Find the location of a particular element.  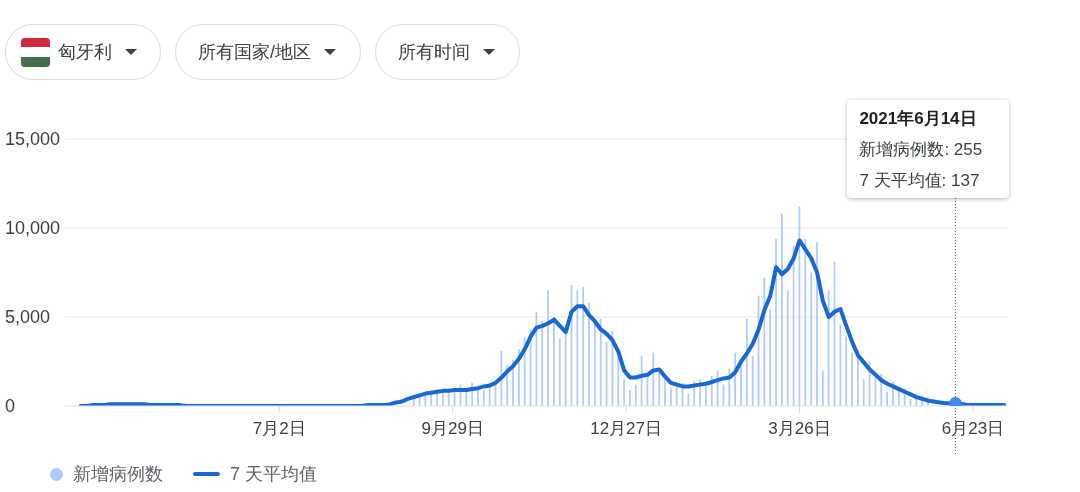

text: 2021年6月14日 is located at coordinates (918, 118).